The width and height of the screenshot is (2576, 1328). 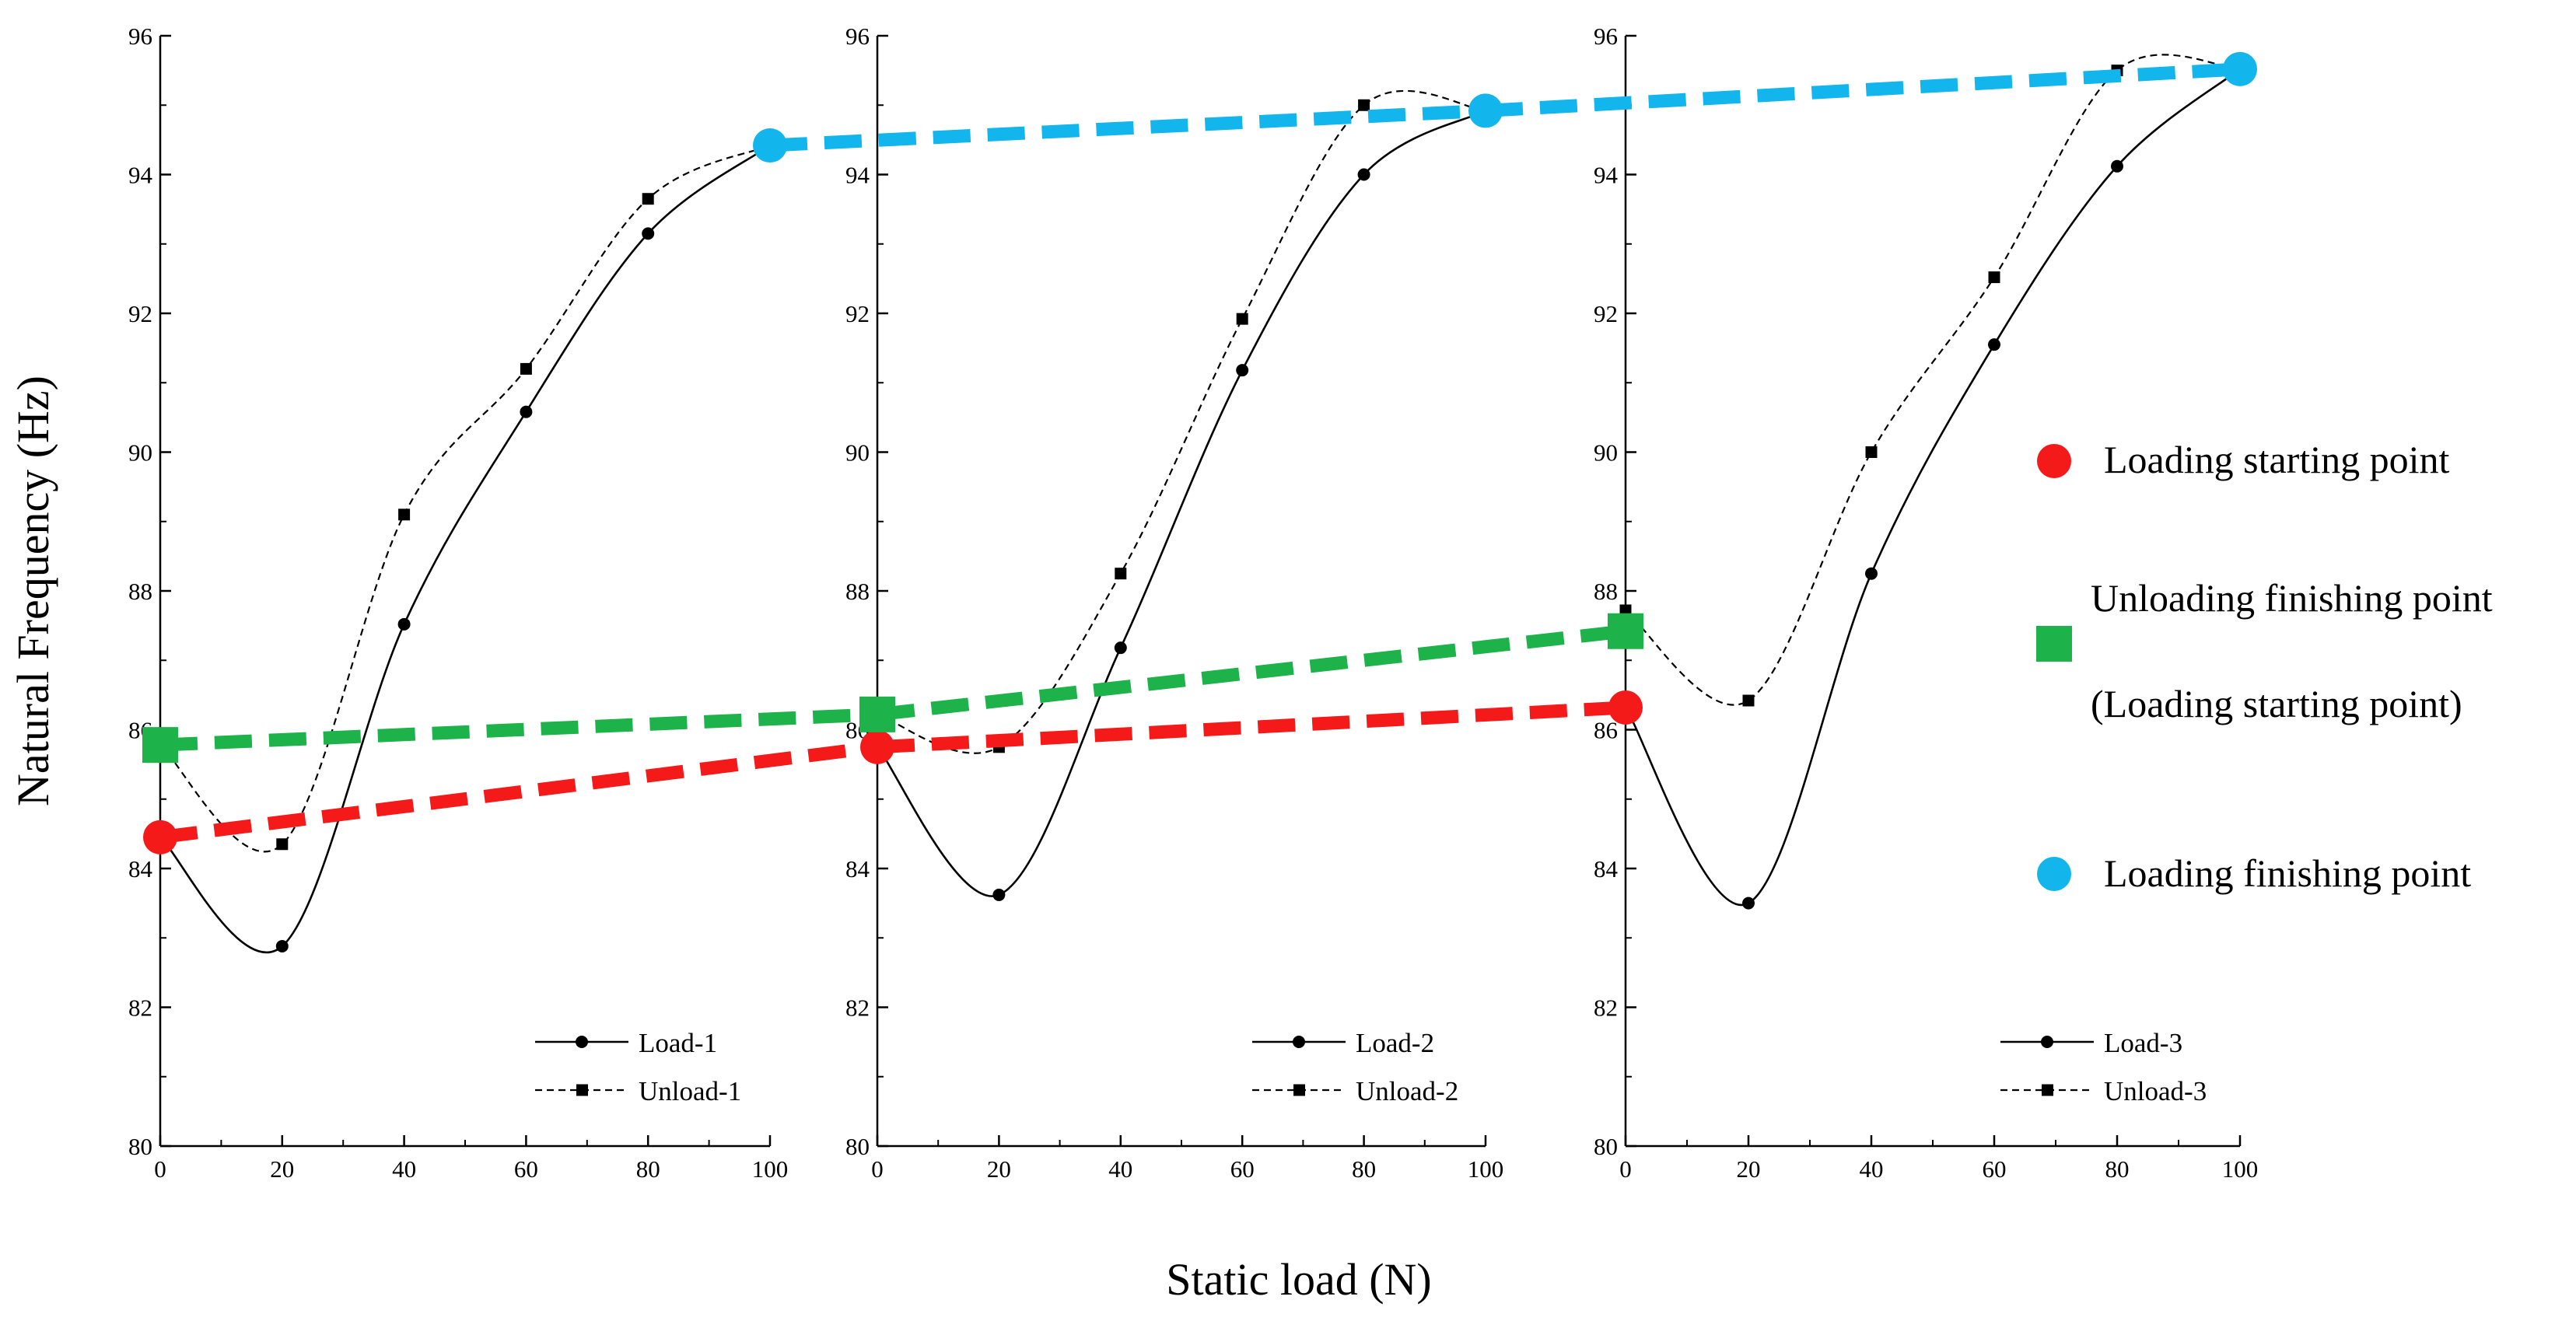 What do you see at coordinates (2276, 703) in the screenshot?
I see `key-label-secondary: (Loading starting point)` at bounding box center [2276, 703].